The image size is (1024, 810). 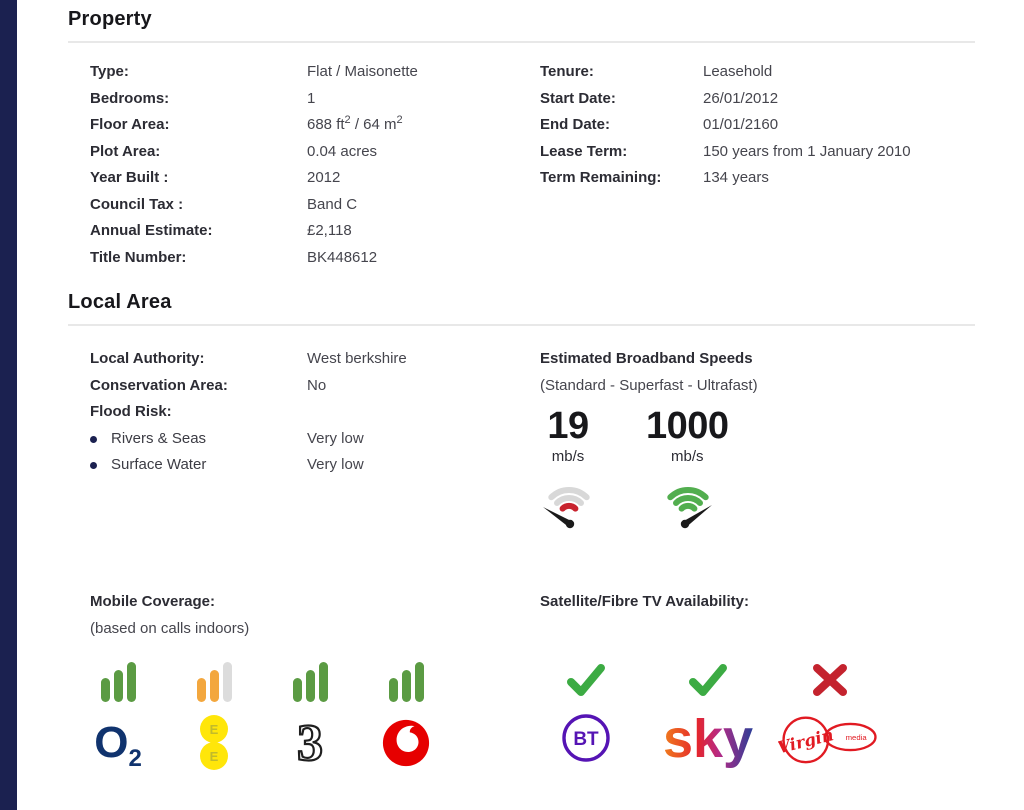 I want to click on broadband-speed-ultrafast: 1000 mb/s, so click(x=687, y=468).